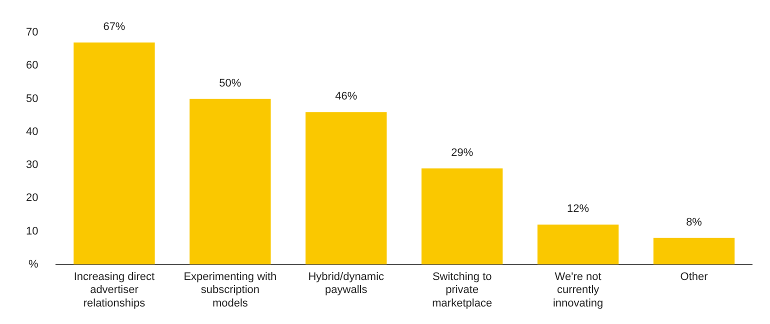 This screenshot has width=770, height=324. What do you see at coordinates (694, 277) in the screenshot?
I see `x-tick-label: Other` at bounding box center [694, 277].